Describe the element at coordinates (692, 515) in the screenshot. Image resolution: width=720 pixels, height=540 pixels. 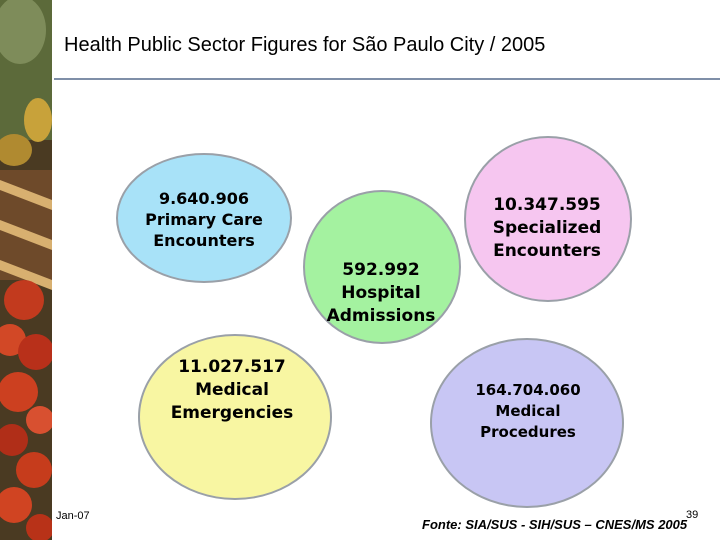
I see `page-number: 39` at that location.